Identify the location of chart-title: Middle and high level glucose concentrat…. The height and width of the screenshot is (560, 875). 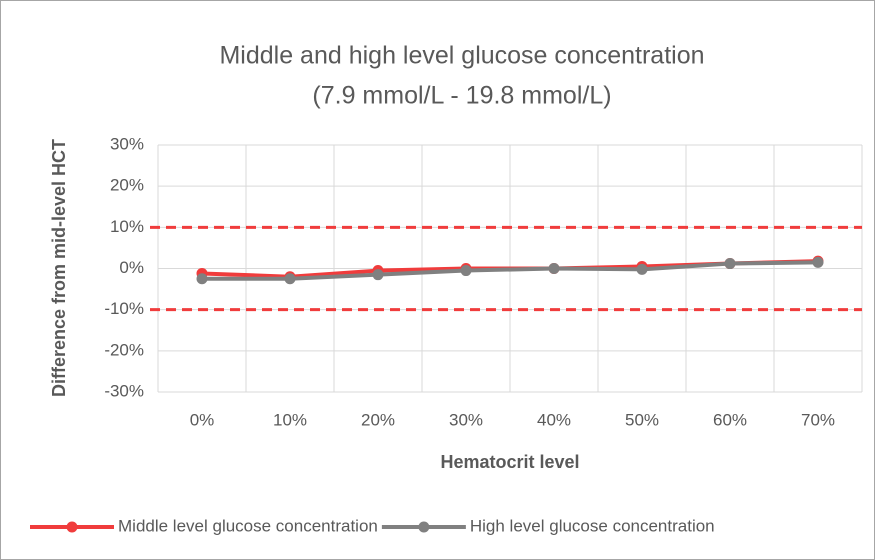
(461, 56).